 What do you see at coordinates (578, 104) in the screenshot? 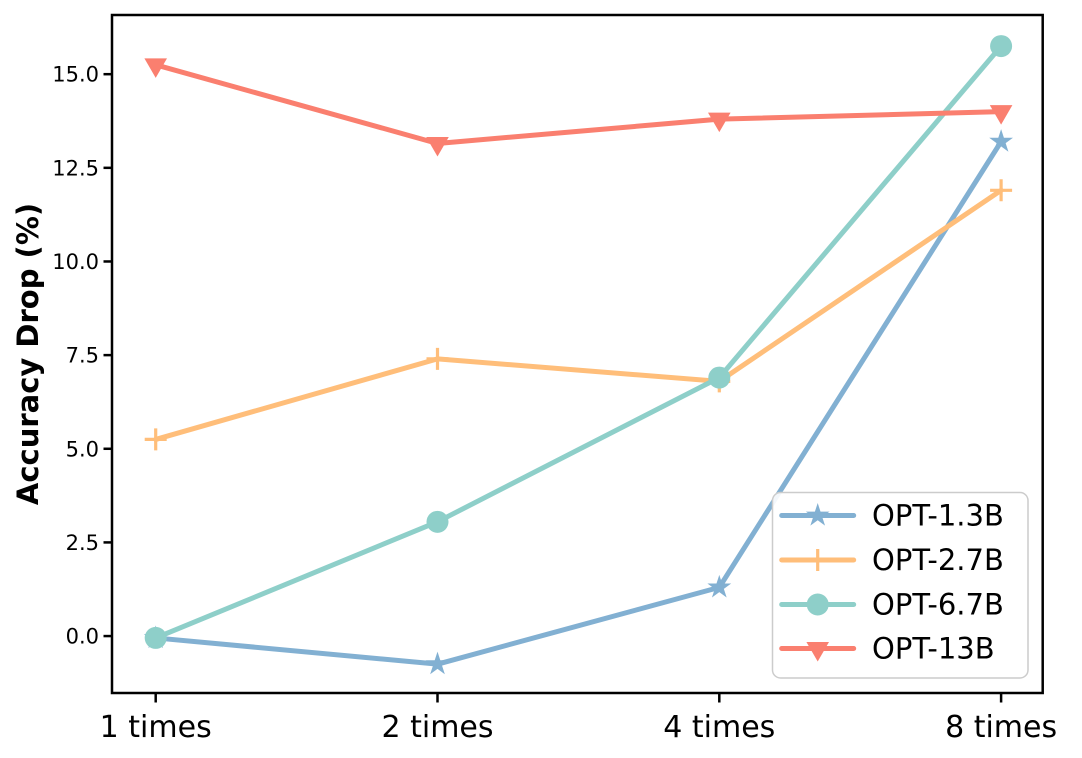
I see `series-line-opt-13b` at bounding box center [578, 104].